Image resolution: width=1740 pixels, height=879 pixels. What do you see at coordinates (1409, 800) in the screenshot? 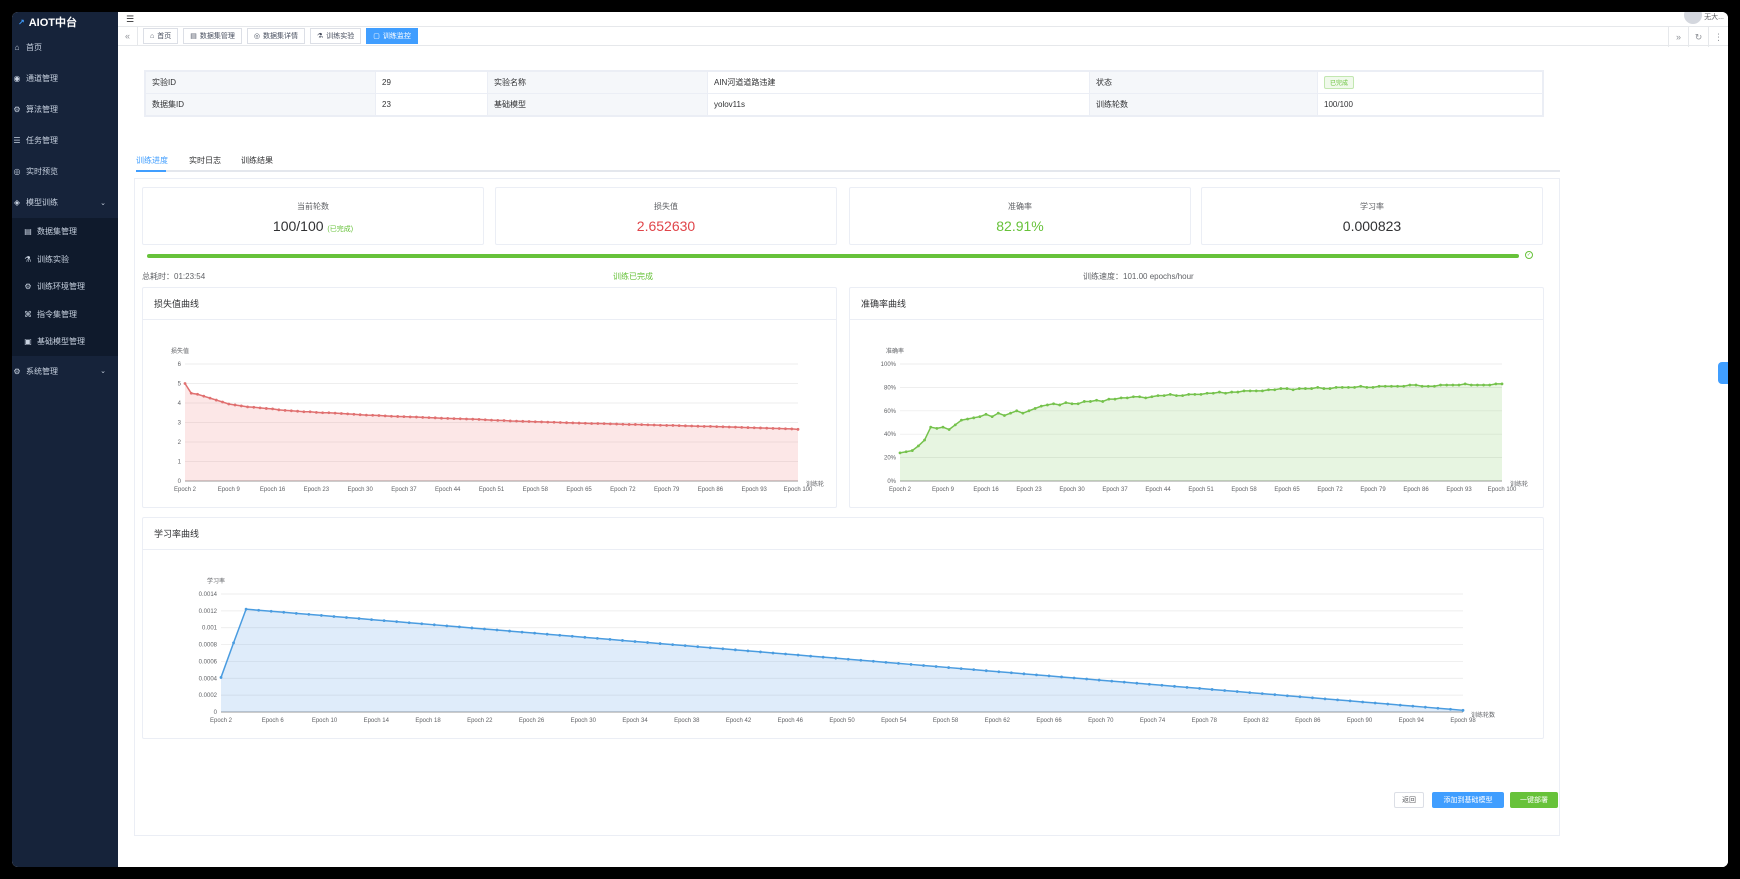
I see `back-button: 返回` at bounding box center [1409, 800].